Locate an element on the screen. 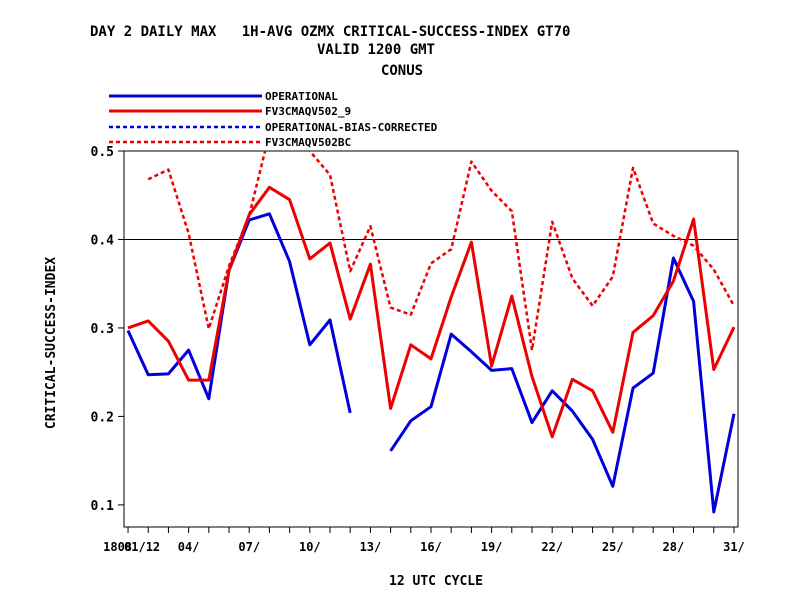  x-axis-title: 12 UTC CYCLE is located at coordinates (436, 581).